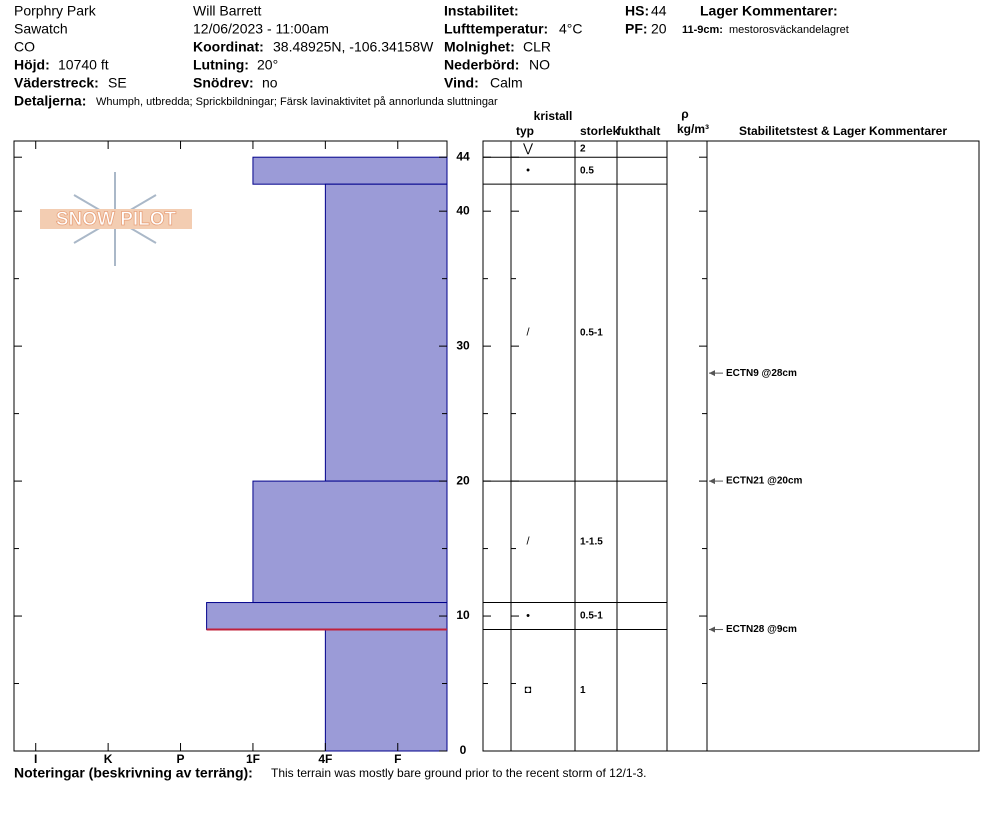 This screenshot has height=840, width=994. Describe the element at coordinates (537, 47) in the screenshot. I see `value: CLR` at that location.